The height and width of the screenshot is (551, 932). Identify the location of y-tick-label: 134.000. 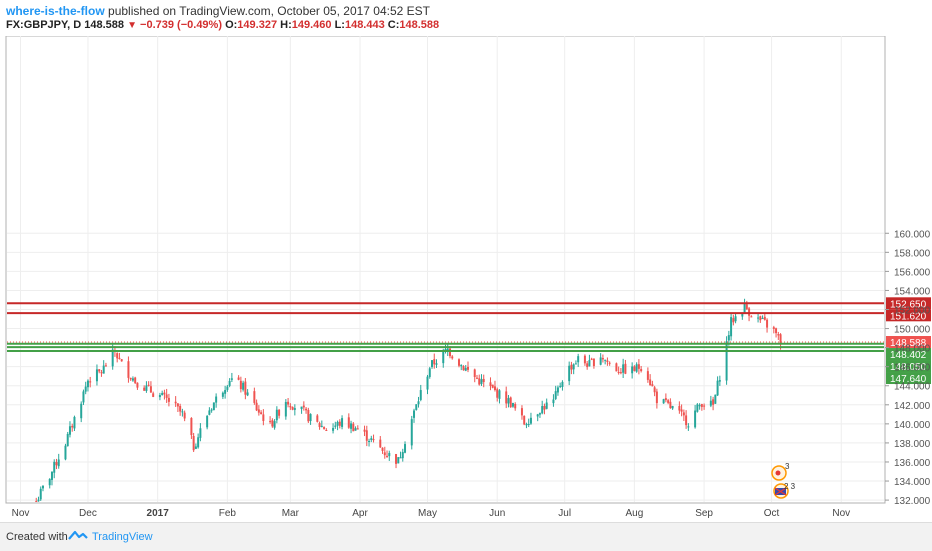
(912, 482).